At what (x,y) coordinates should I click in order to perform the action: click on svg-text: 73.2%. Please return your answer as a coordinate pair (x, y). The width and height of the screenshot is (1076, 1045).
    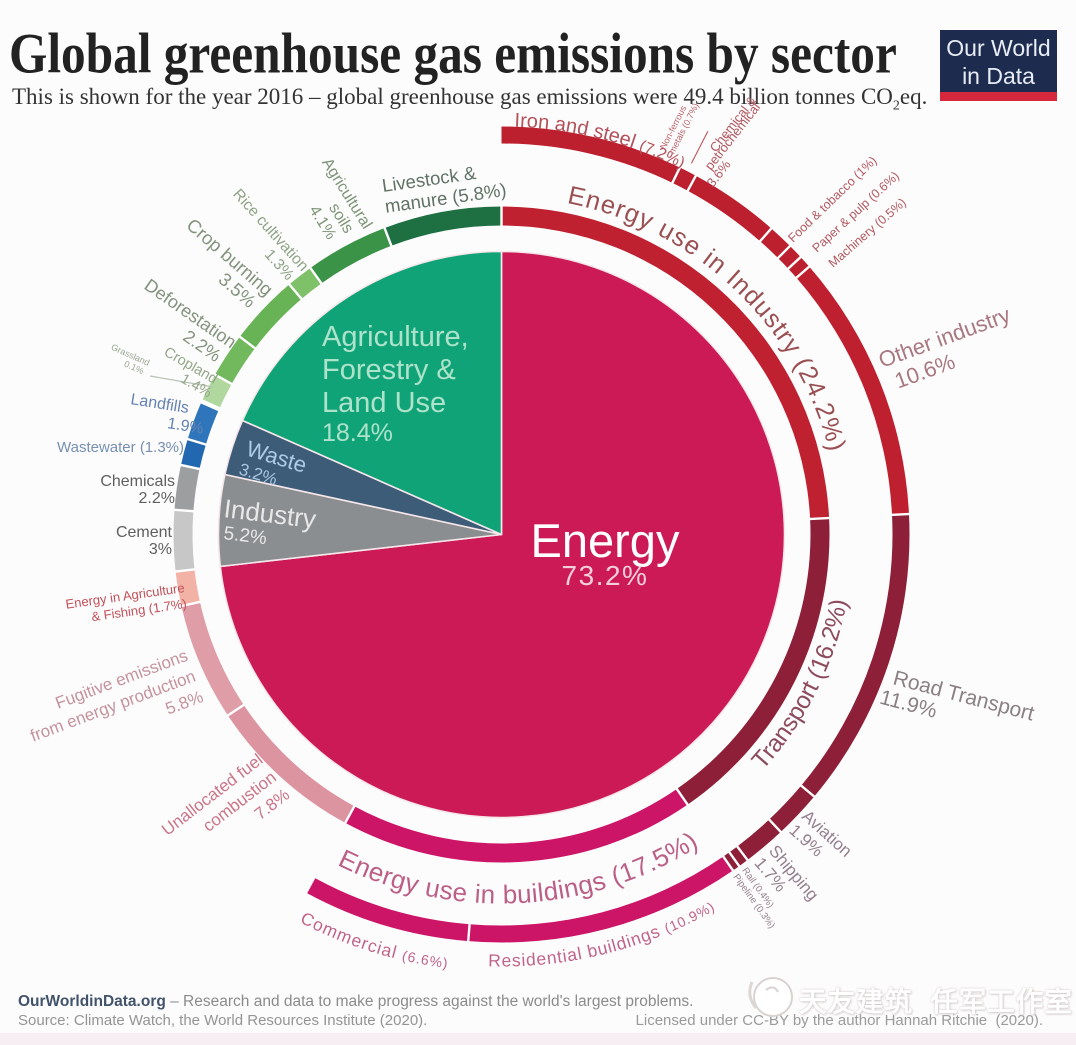
    Looking at the image, I should click on (605, 575).